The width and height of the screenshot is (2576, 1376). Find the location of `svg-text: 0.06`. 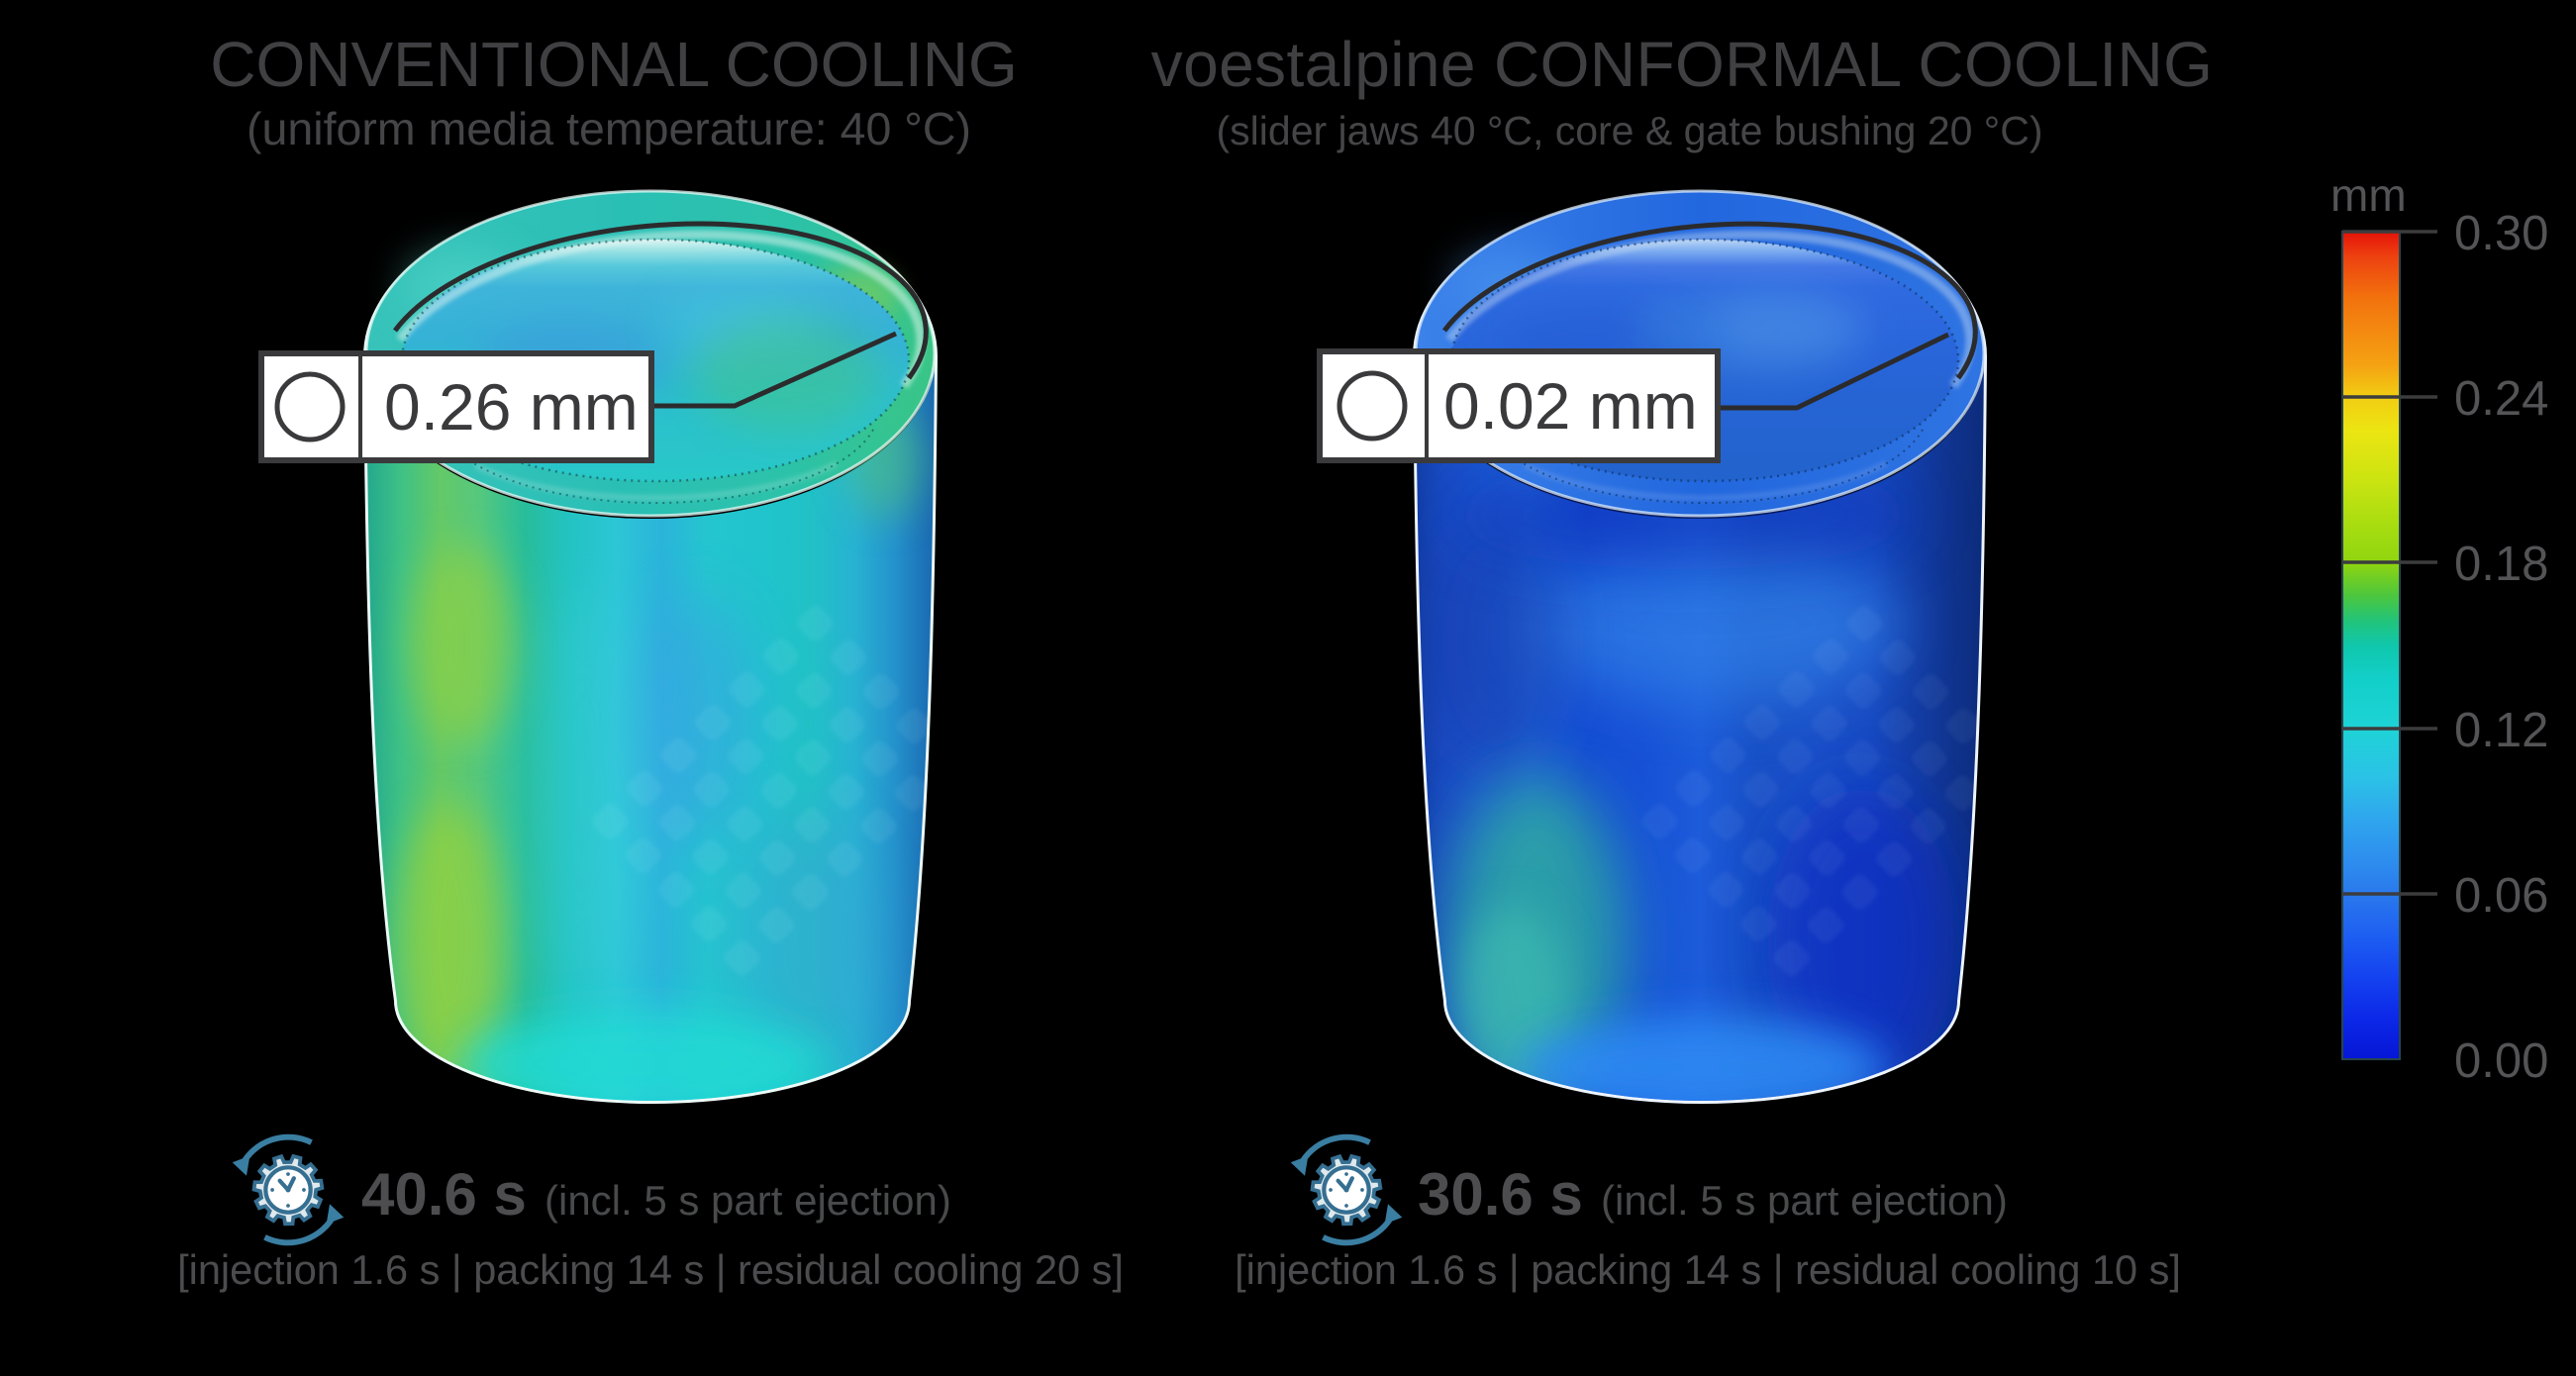

svg-text: 0.06 is located at coordinates (2501, 896).